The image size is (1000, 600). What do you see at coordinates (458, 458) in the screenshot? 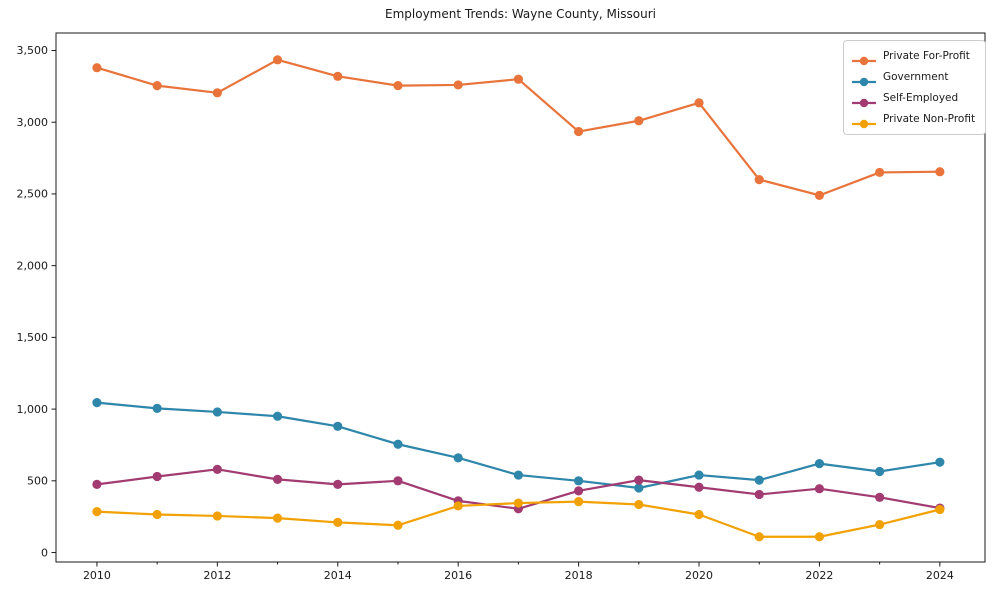
I see `data-point-government-2016` at bounding box center [458, 458].